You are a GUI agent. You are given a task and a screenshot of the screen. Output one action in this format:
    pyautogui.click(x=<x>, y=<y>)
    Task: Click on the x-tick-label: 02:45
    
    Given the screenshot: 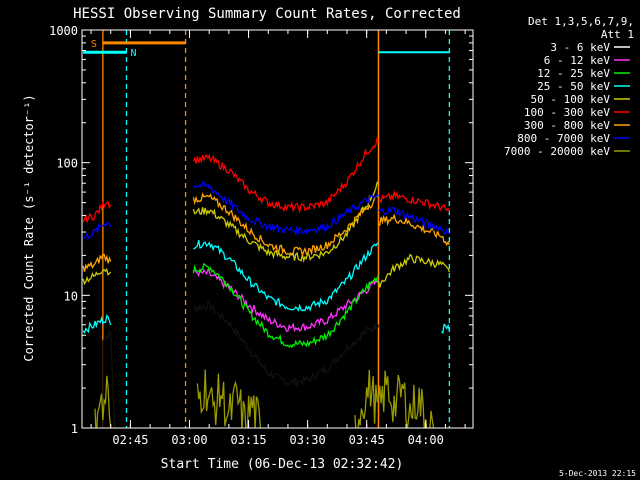 What is the action you would take?
    pyautogui.click(x=130, y=440)
    